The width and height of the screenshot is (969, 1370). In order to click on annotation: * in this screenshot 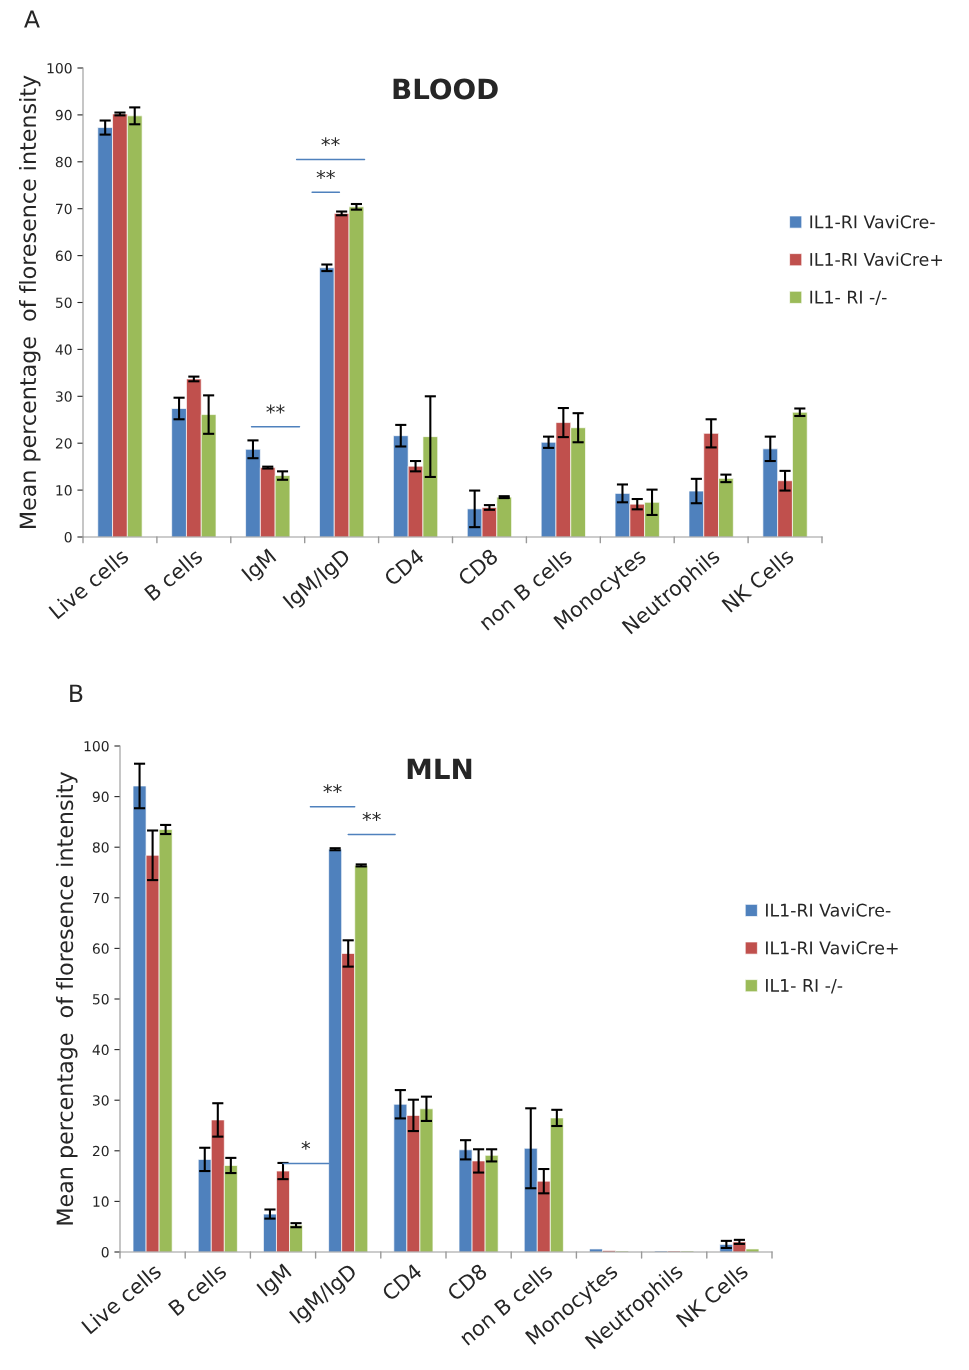, I will do `click(306, 1145)`.